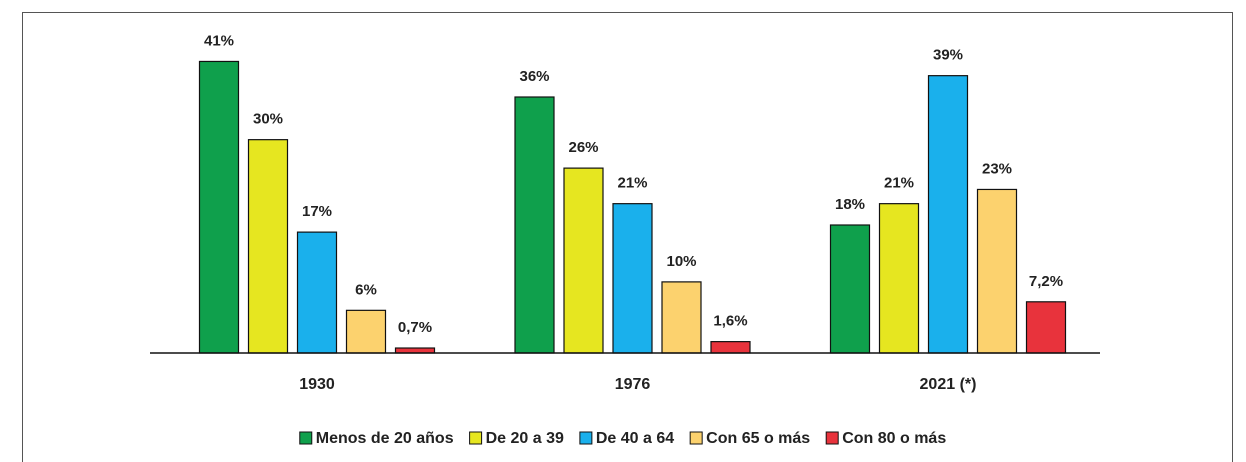 The image size is (1246, 462). Describe the element at coordinates (317, 384) in the screenshot. I see `x-tick-label: 1930` at that location.